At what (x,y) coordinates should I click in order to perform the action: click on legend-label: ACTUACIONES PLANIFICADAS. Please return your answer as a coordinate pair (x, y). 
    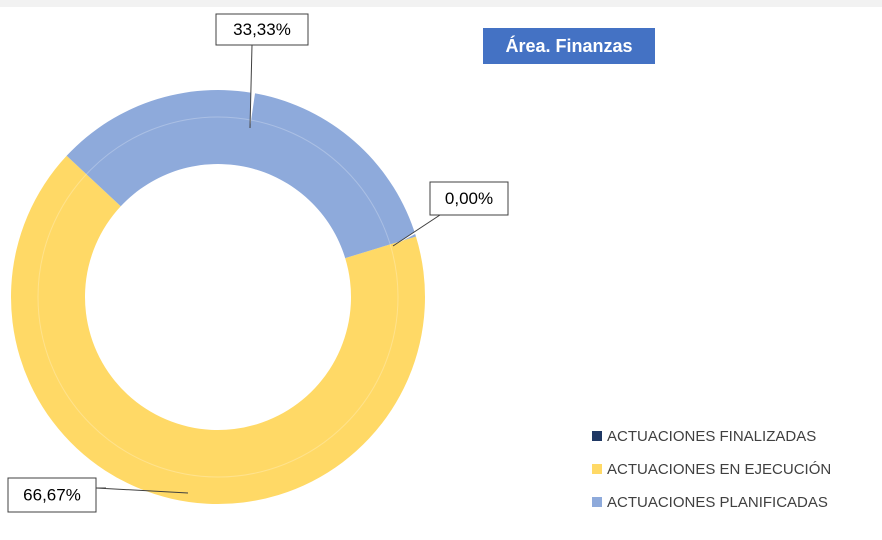
    Looking at the image, I should click on (717, 502).